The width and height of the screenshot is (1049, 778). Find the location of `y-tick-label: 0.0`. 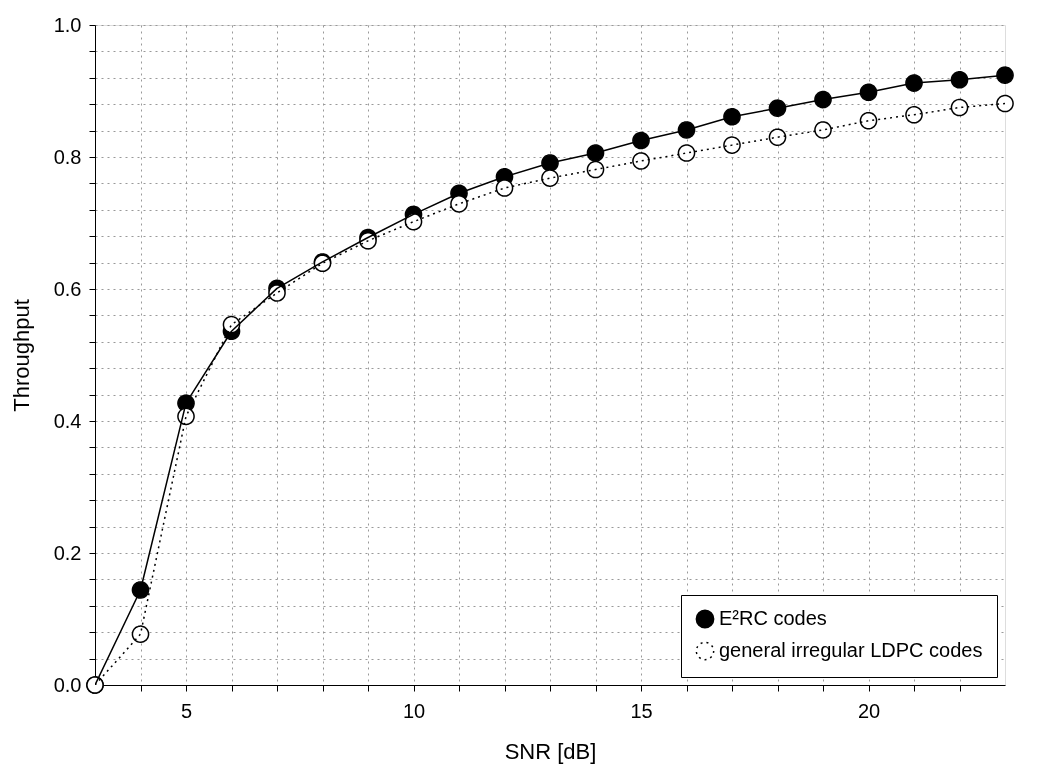

y-tick-label: 0.0 is located at coordinates (67, 684).